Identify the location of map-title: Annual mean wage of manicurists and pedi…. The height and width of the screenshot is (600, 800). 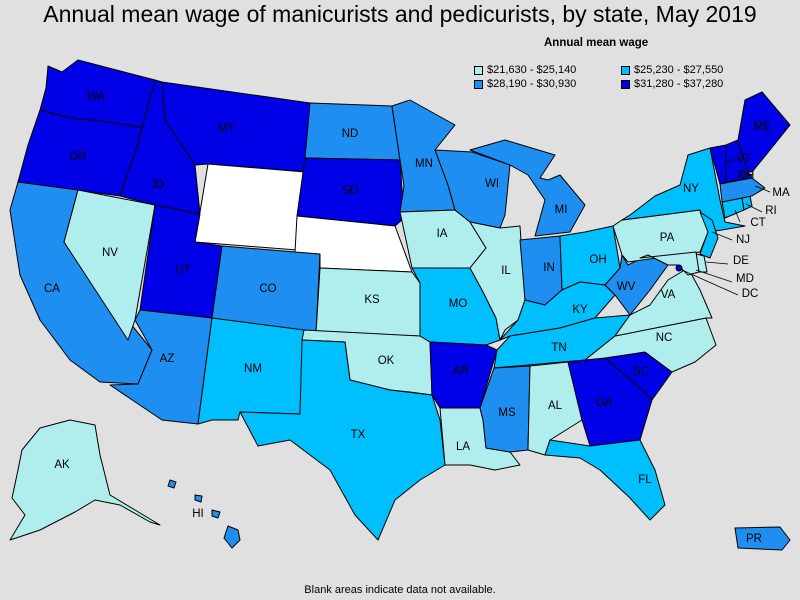
(400, 14).